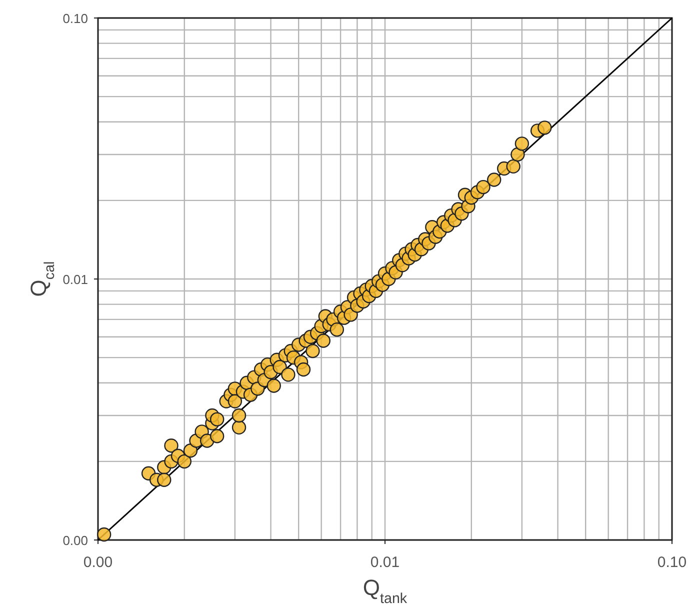 This screenshot has height=616, width=700. I want to click on y-tick-label: 0.00, so click(75, 540).